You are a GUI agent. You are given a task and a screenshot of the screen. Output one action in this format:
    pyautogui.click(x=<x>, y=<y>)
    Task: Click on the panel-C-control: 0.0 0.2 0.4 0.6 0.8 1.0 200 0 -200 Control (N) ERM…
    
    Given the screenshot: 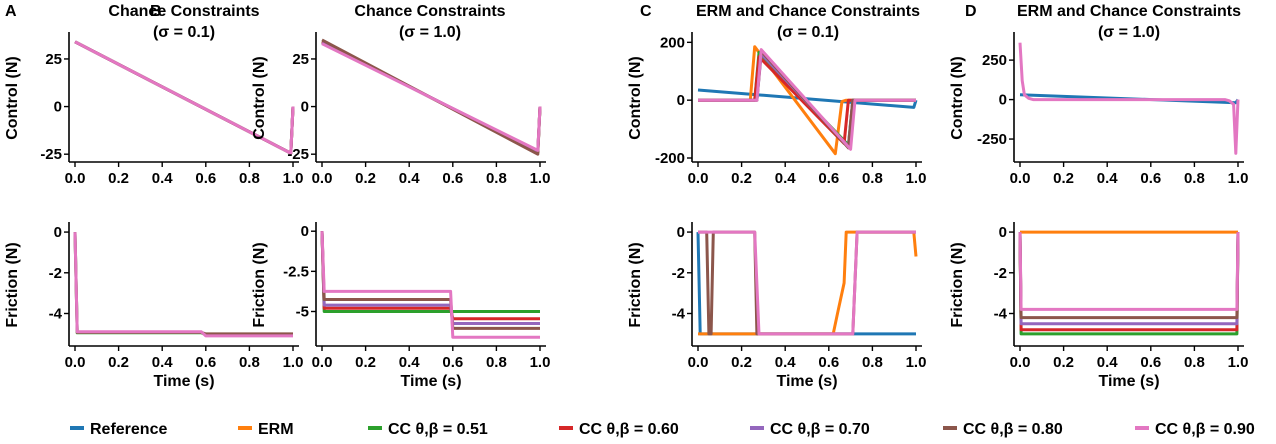 What is the action you would take?
    pyautogui.click(x=776, y=95)
    